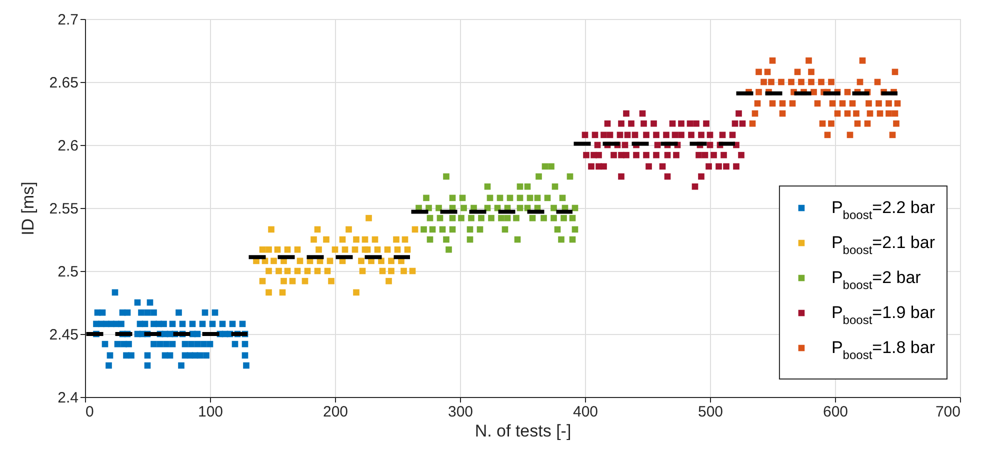  Describe the element at coordinates (461, 412) in the screenshot. I see `x-tick-label: 300` at that location.